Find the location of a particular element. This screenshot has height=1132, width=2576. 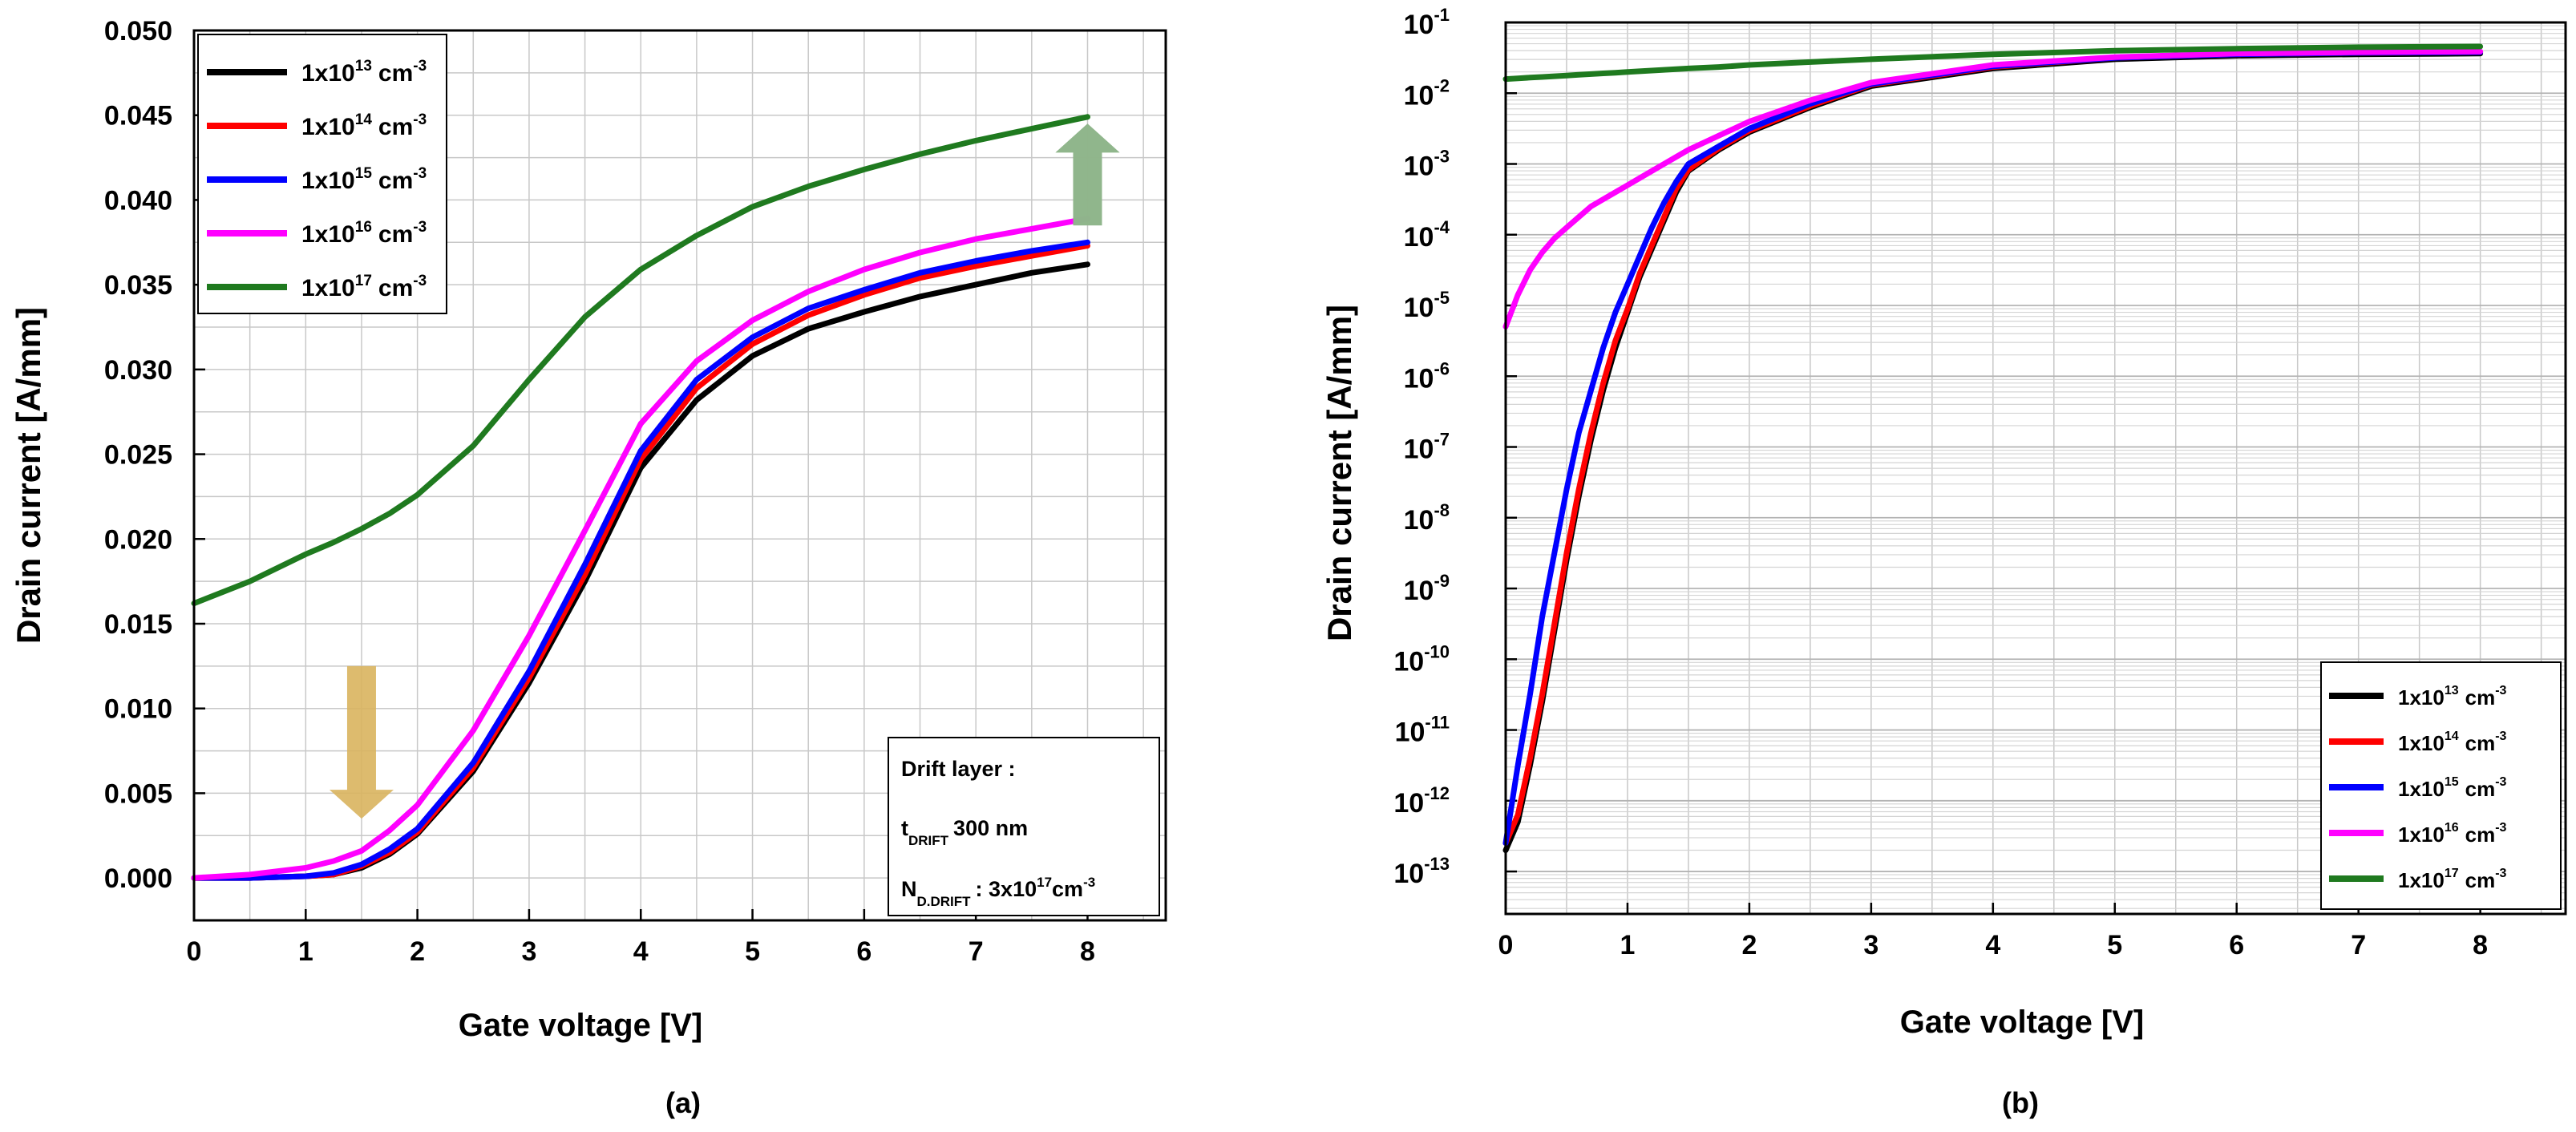

y-tick-label: 10⁻⁶ is located at coordinates (1427, 376).